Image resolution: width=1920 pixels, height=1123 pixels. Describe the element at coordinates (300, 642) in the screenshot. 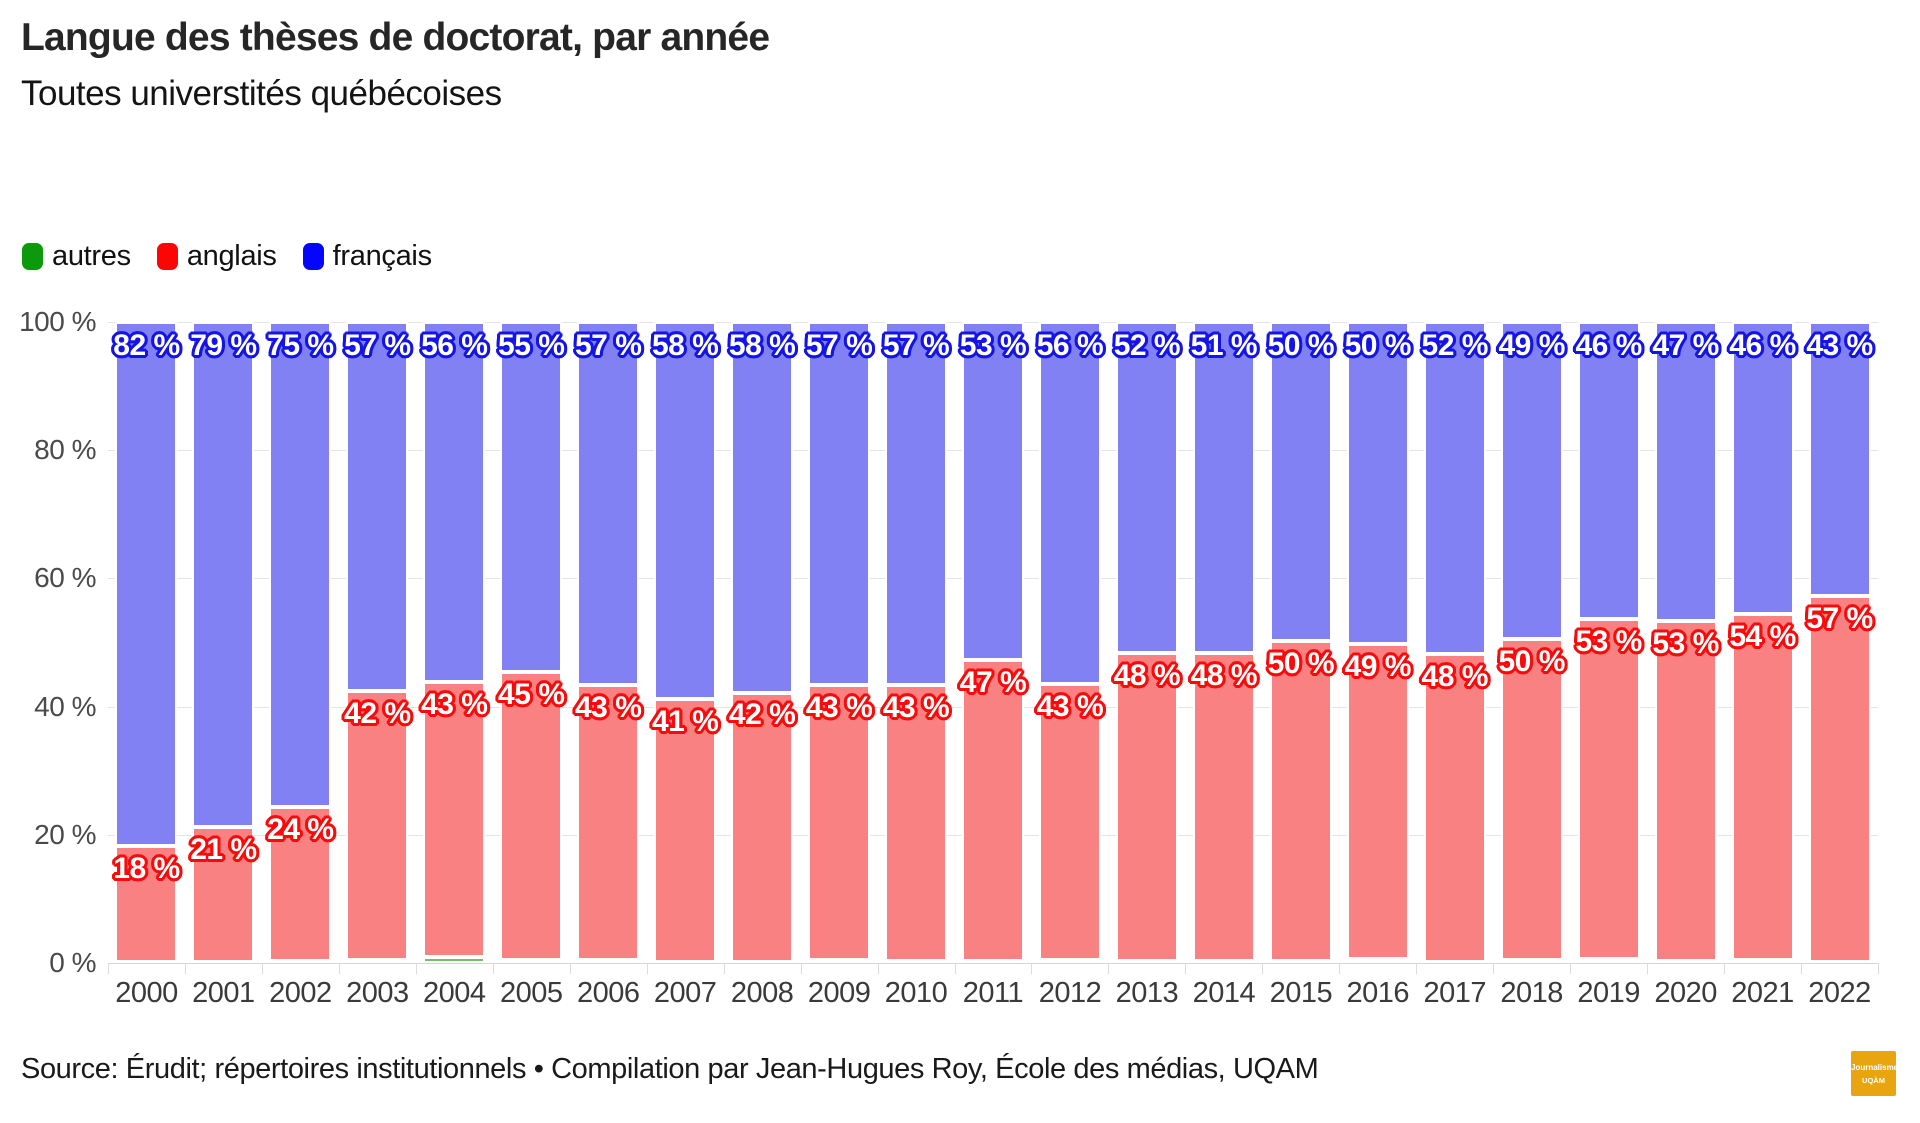

I see `bar-group-2002: 75 % 24 %` at that location.